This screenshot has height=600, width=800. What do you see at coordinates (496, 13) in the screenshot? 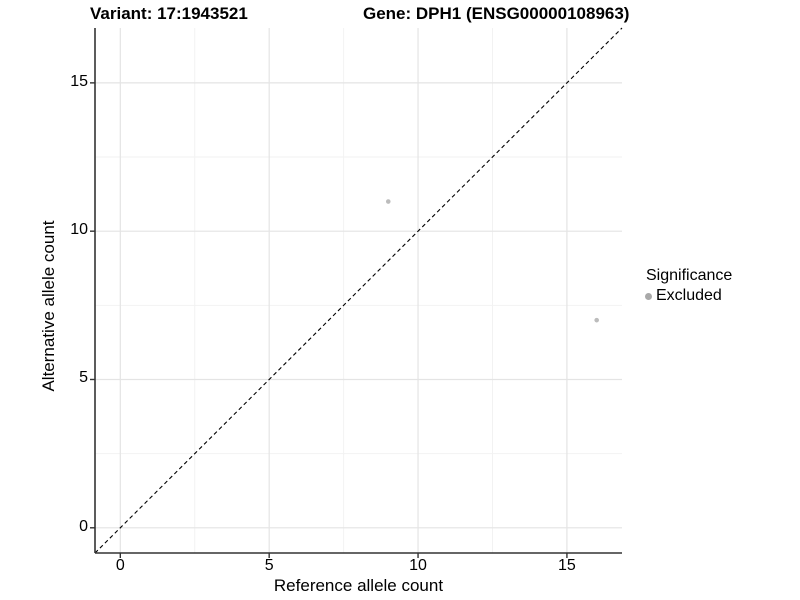
I see `plot-title-gene: Gene: DPH1 (ENSG00000108963)` at bounding box center [496, 13].